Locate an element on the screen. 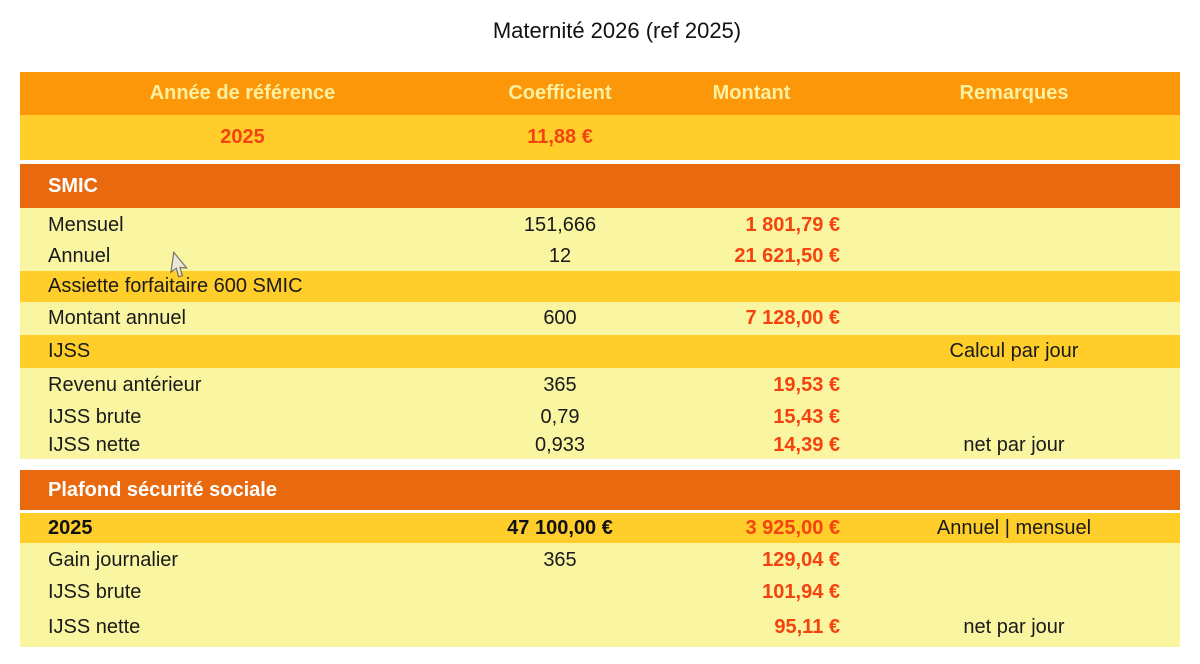 The image size is (1200, 664). cell-label: Montant annuel is located at coordinates (117, 318).